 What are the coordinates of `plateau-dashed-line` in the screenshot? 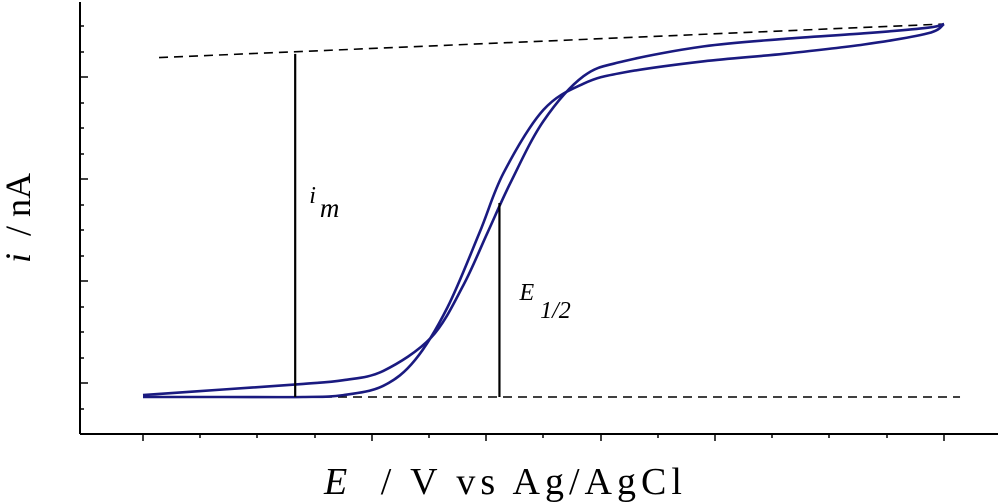 It's located at (551, 41).